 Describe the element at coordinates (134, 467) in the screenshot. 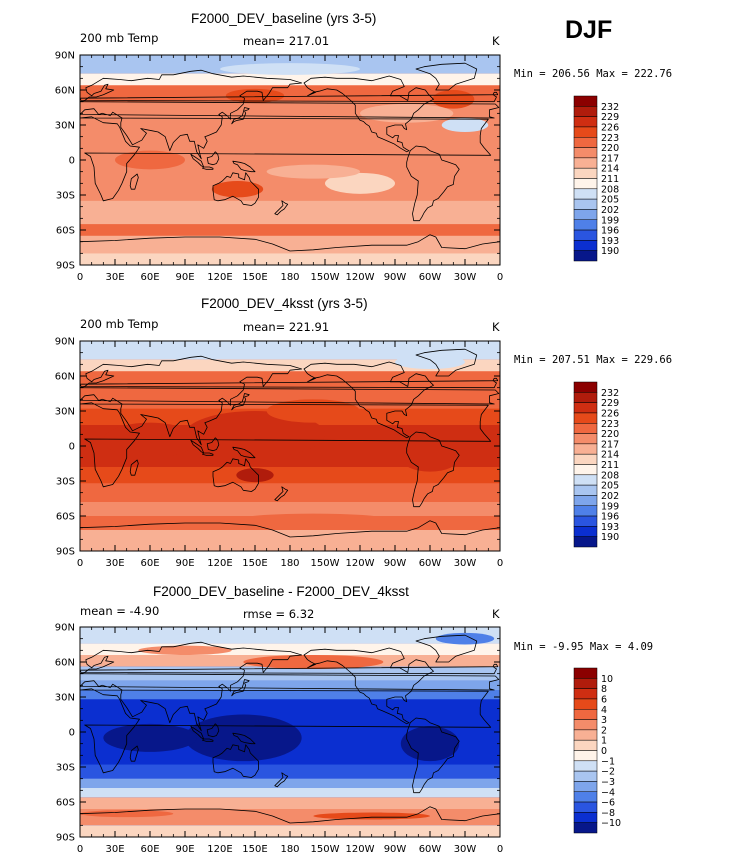

I see `coast-madagascar` at that location.